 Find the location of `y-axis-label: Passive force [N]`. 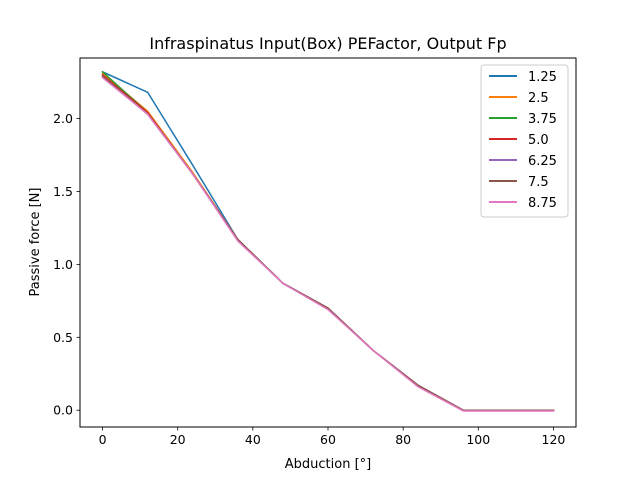

y-axis-label: Passive force [N] is located at coordinates (35, 242).